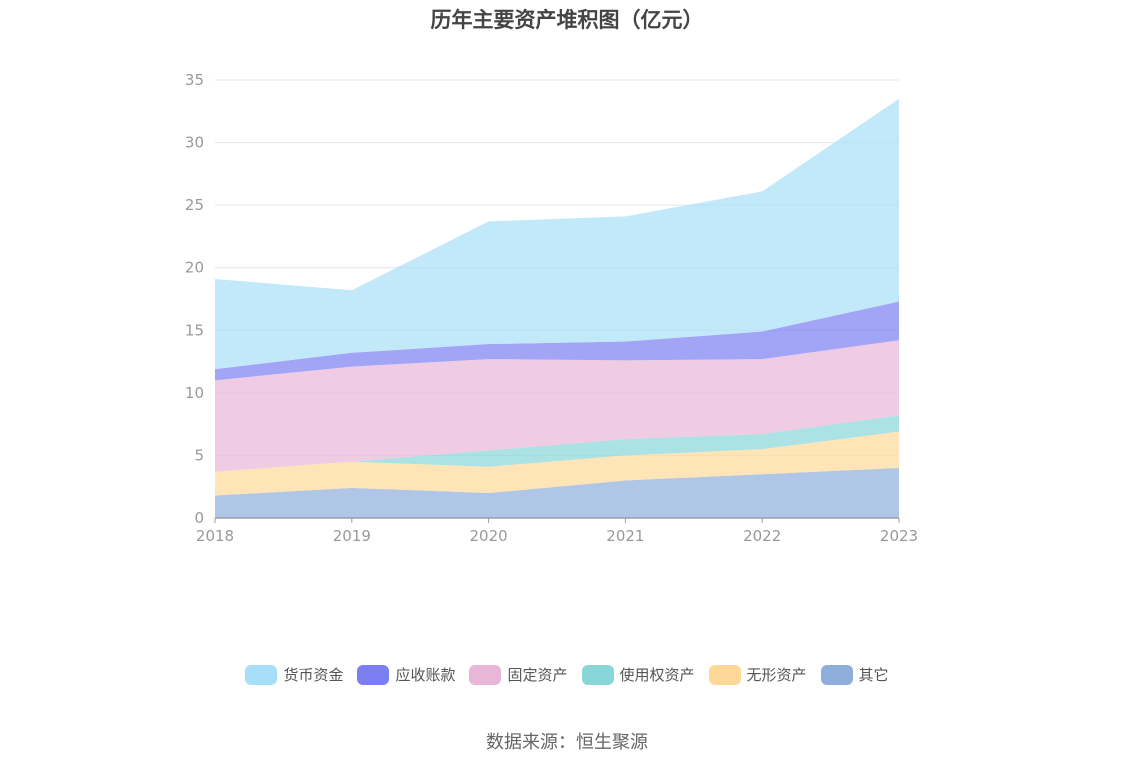 Image resolution: width=1134 pixels, height=766 pixels. Describe the element at coordinates (194, 330) in the screenshot. I see `y-tick-label: 15` at that location.